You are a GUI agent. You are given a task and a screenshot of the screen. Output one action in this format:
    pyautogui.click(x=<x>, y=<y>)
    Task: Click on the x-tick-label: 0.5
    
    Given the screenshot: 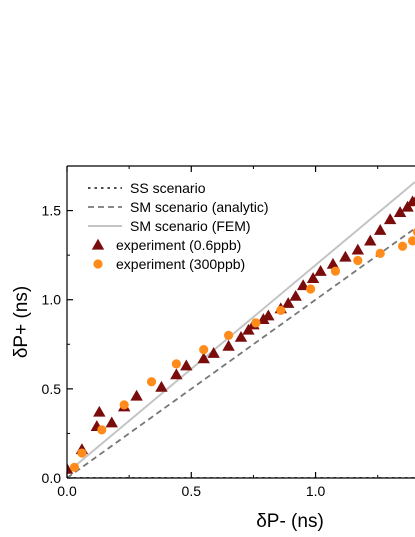 What is the action you would take?
    pyautogui.click(x=192, y=491)
    